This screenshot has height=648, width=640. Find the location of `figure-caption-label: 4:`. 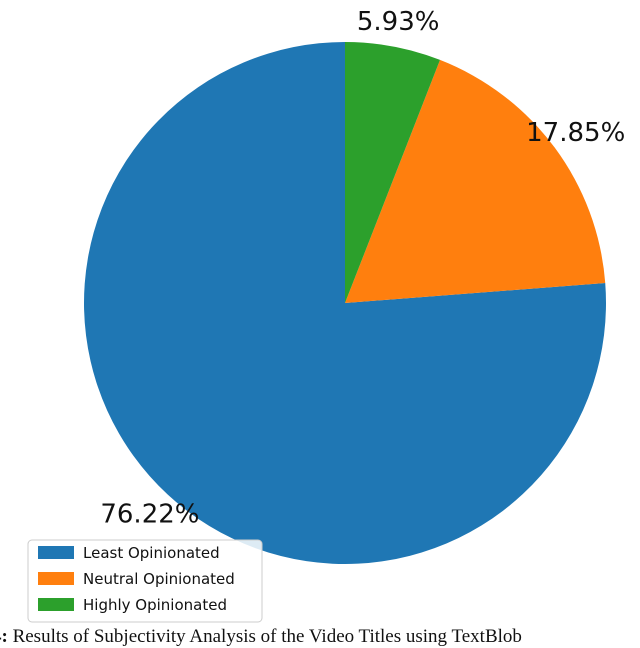

figure-caption-label: 4: is located at coordinates (4, 636).